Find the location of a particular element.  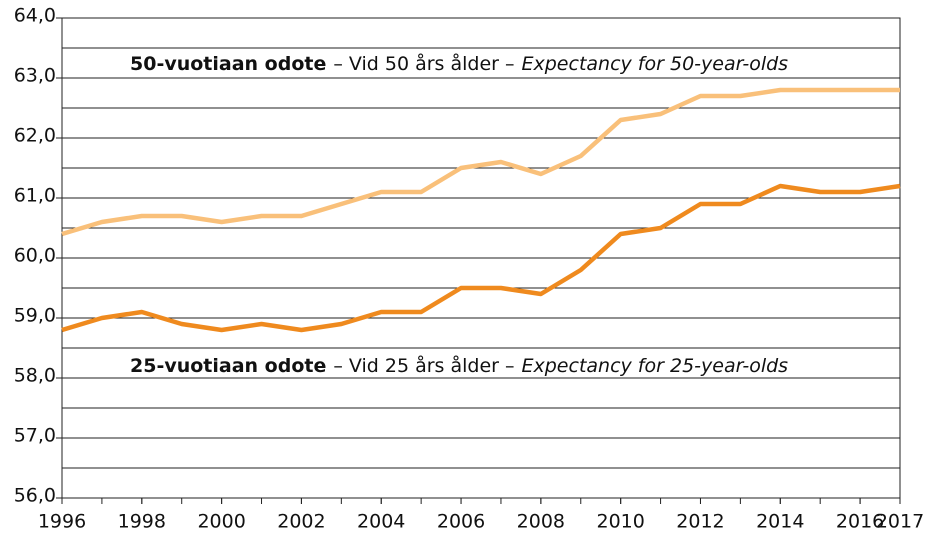

y-tick-label: 61,0 is located at coordinates (35, 196).